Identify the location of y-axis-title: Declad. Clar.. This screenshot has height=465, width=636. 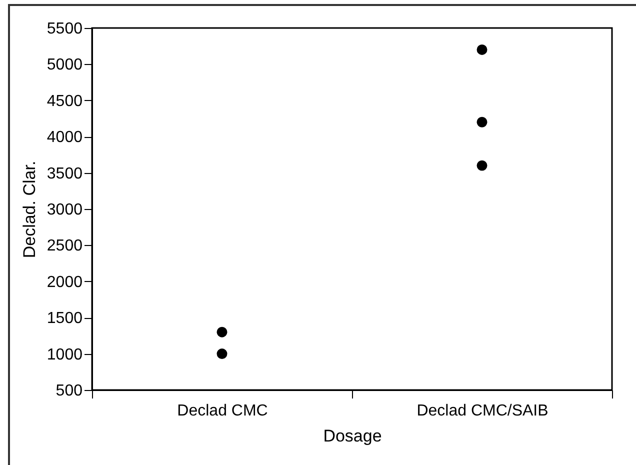
(29, 209).